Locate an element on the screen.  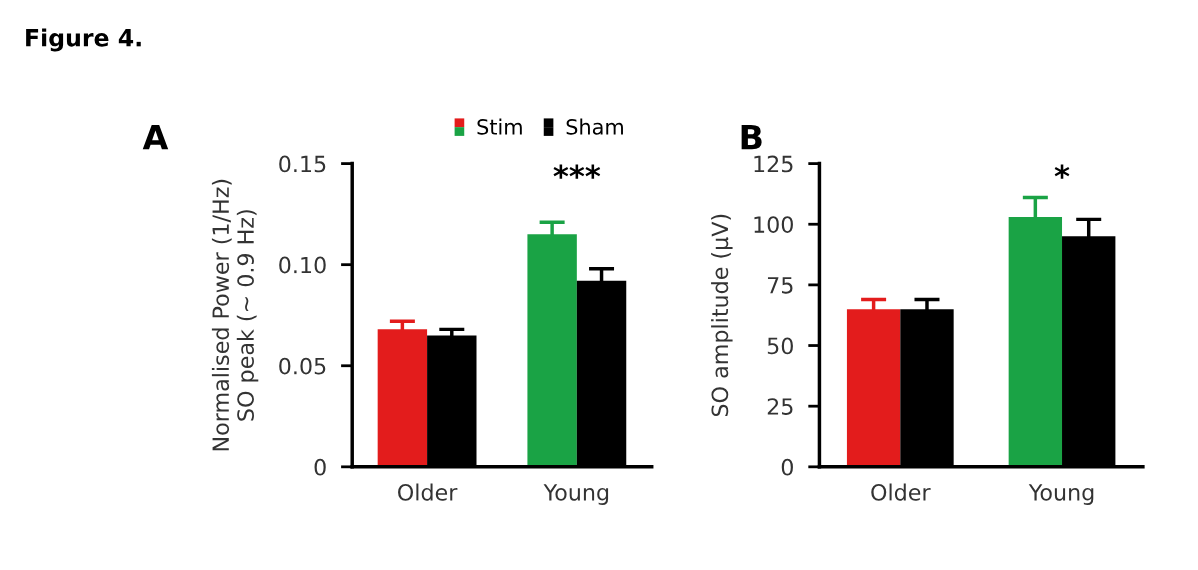
annotation: *** is located at coordinates (577, 171).